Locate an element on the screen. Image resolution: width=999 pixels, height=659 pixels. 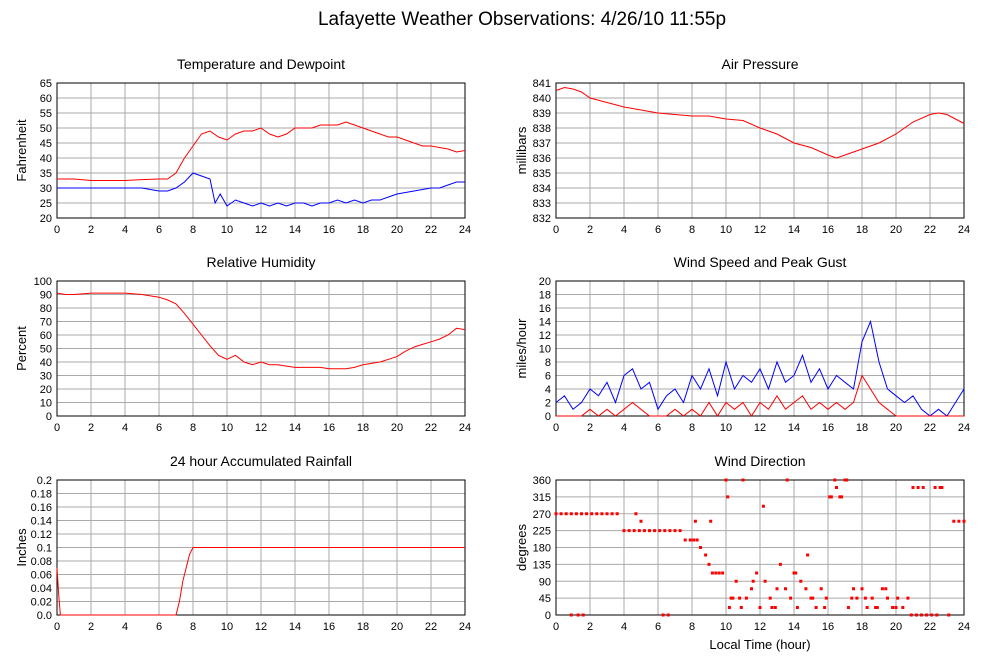
plot-frame is located at coordinates (760, 547).